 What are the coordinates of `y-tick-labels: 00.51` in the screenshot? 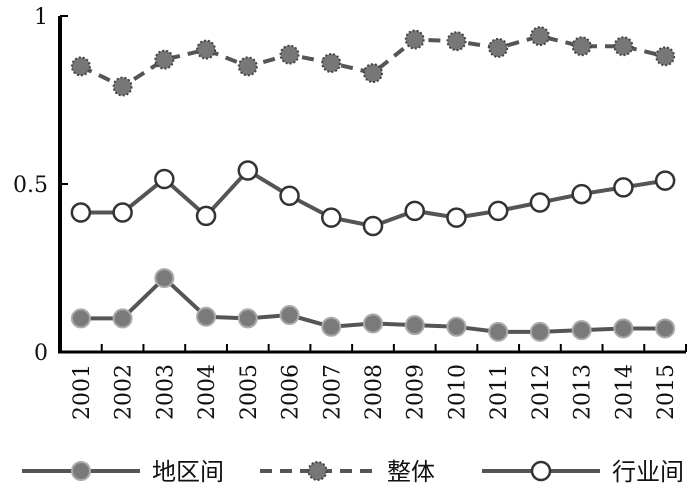 It's located at (30, 185).